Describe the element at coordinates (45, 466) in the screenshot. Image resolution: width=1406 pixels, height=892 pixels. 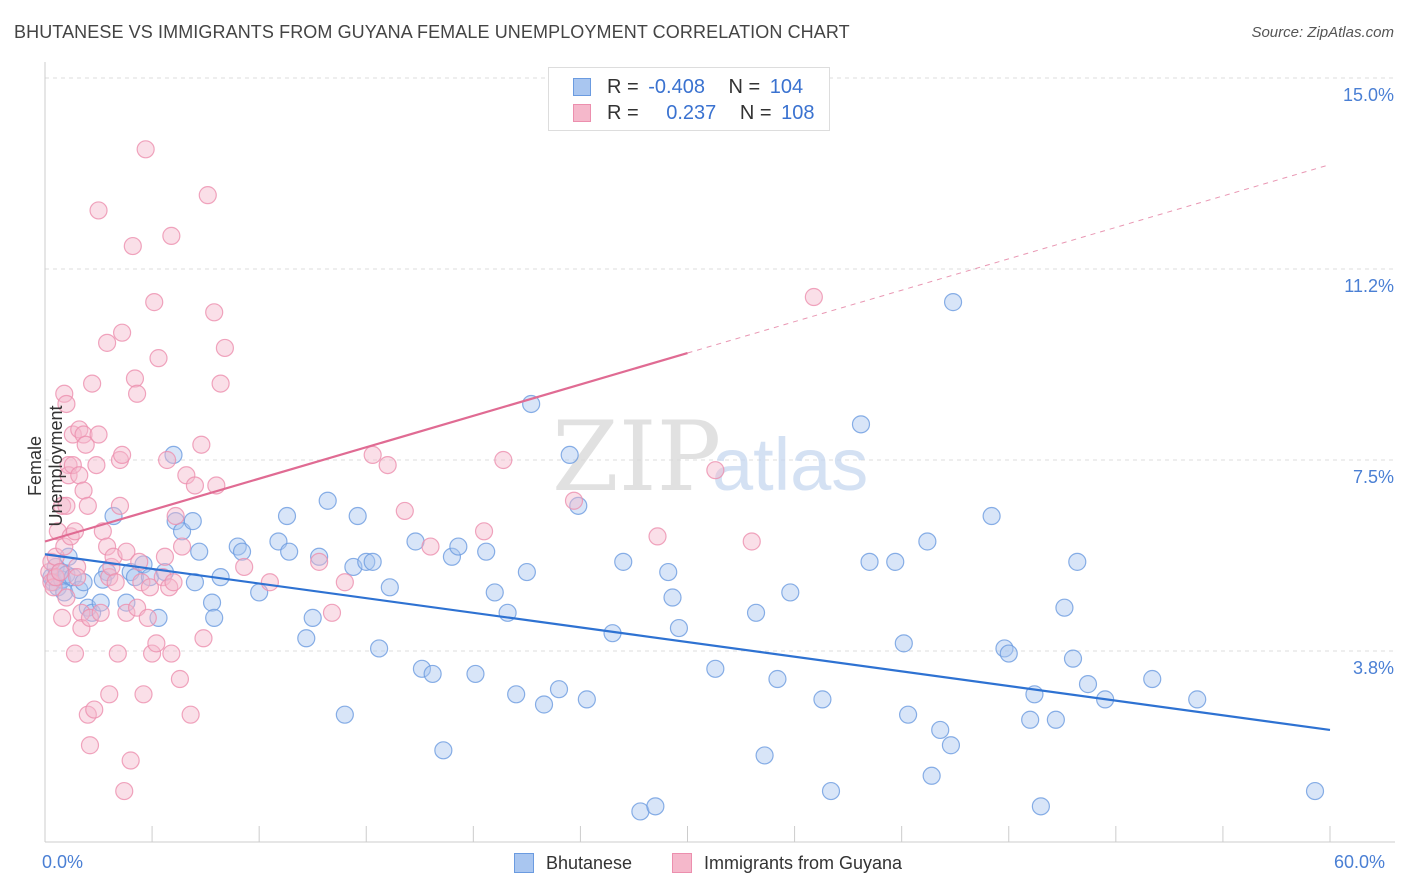
I see `y-axis-title: Female Unemployment` at that location.